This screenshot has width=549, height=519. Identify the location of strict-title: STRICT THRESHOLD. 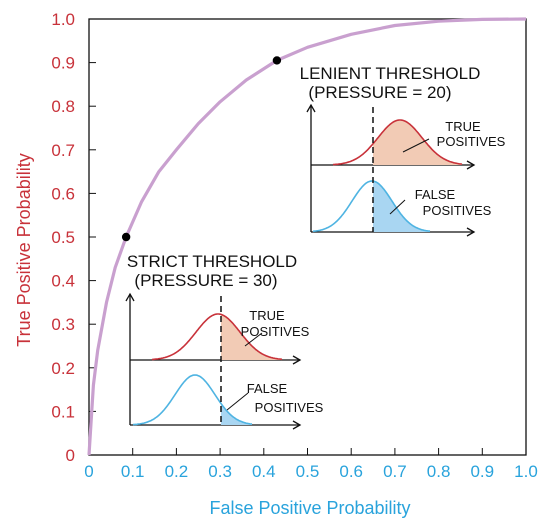
(212, 261).